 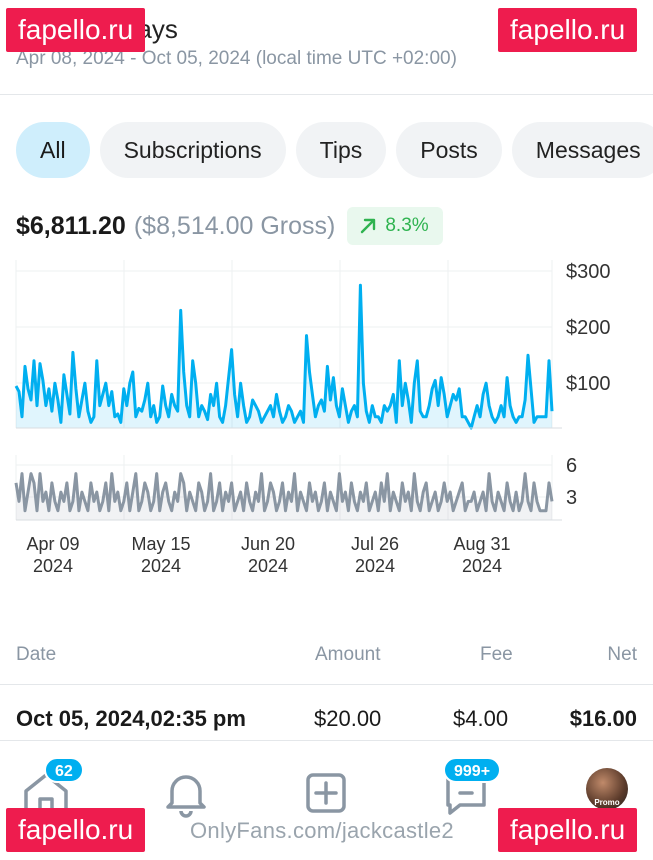 What do you see at coordinates (481, 718) in the screenshot?
I see `row-fee: $4.00` at bounding box center [481, 718].